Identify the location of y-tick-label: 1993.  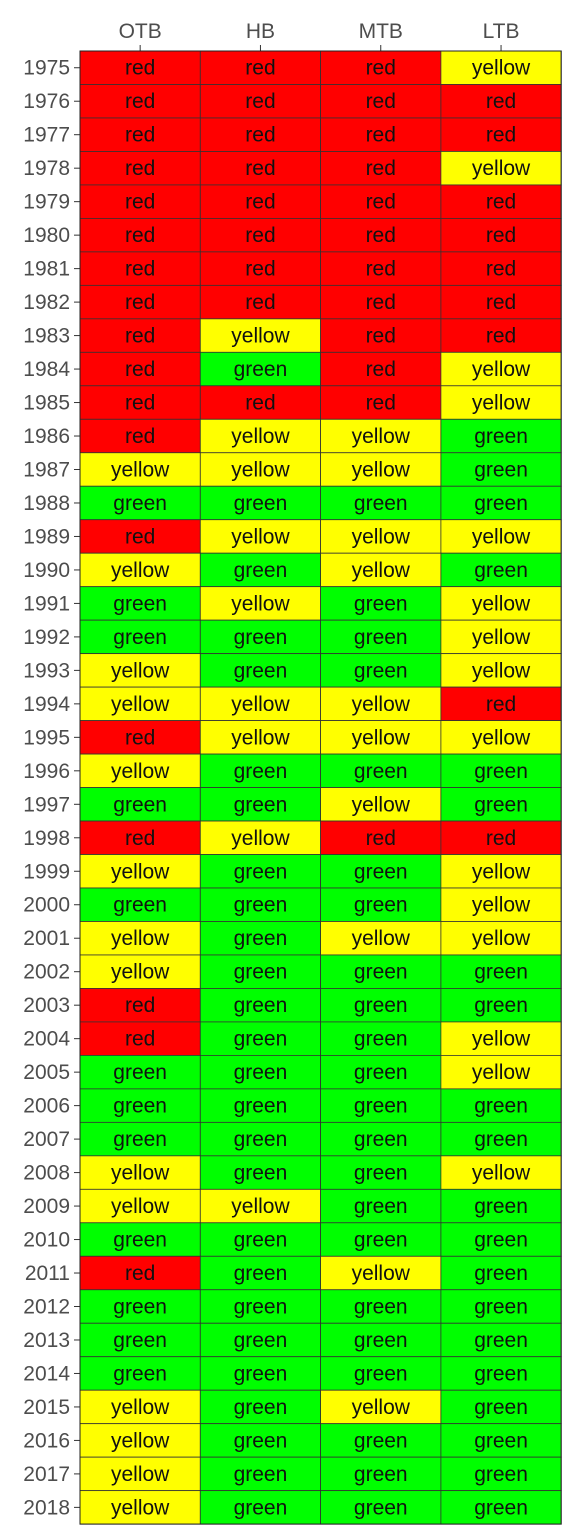
(46, 670).